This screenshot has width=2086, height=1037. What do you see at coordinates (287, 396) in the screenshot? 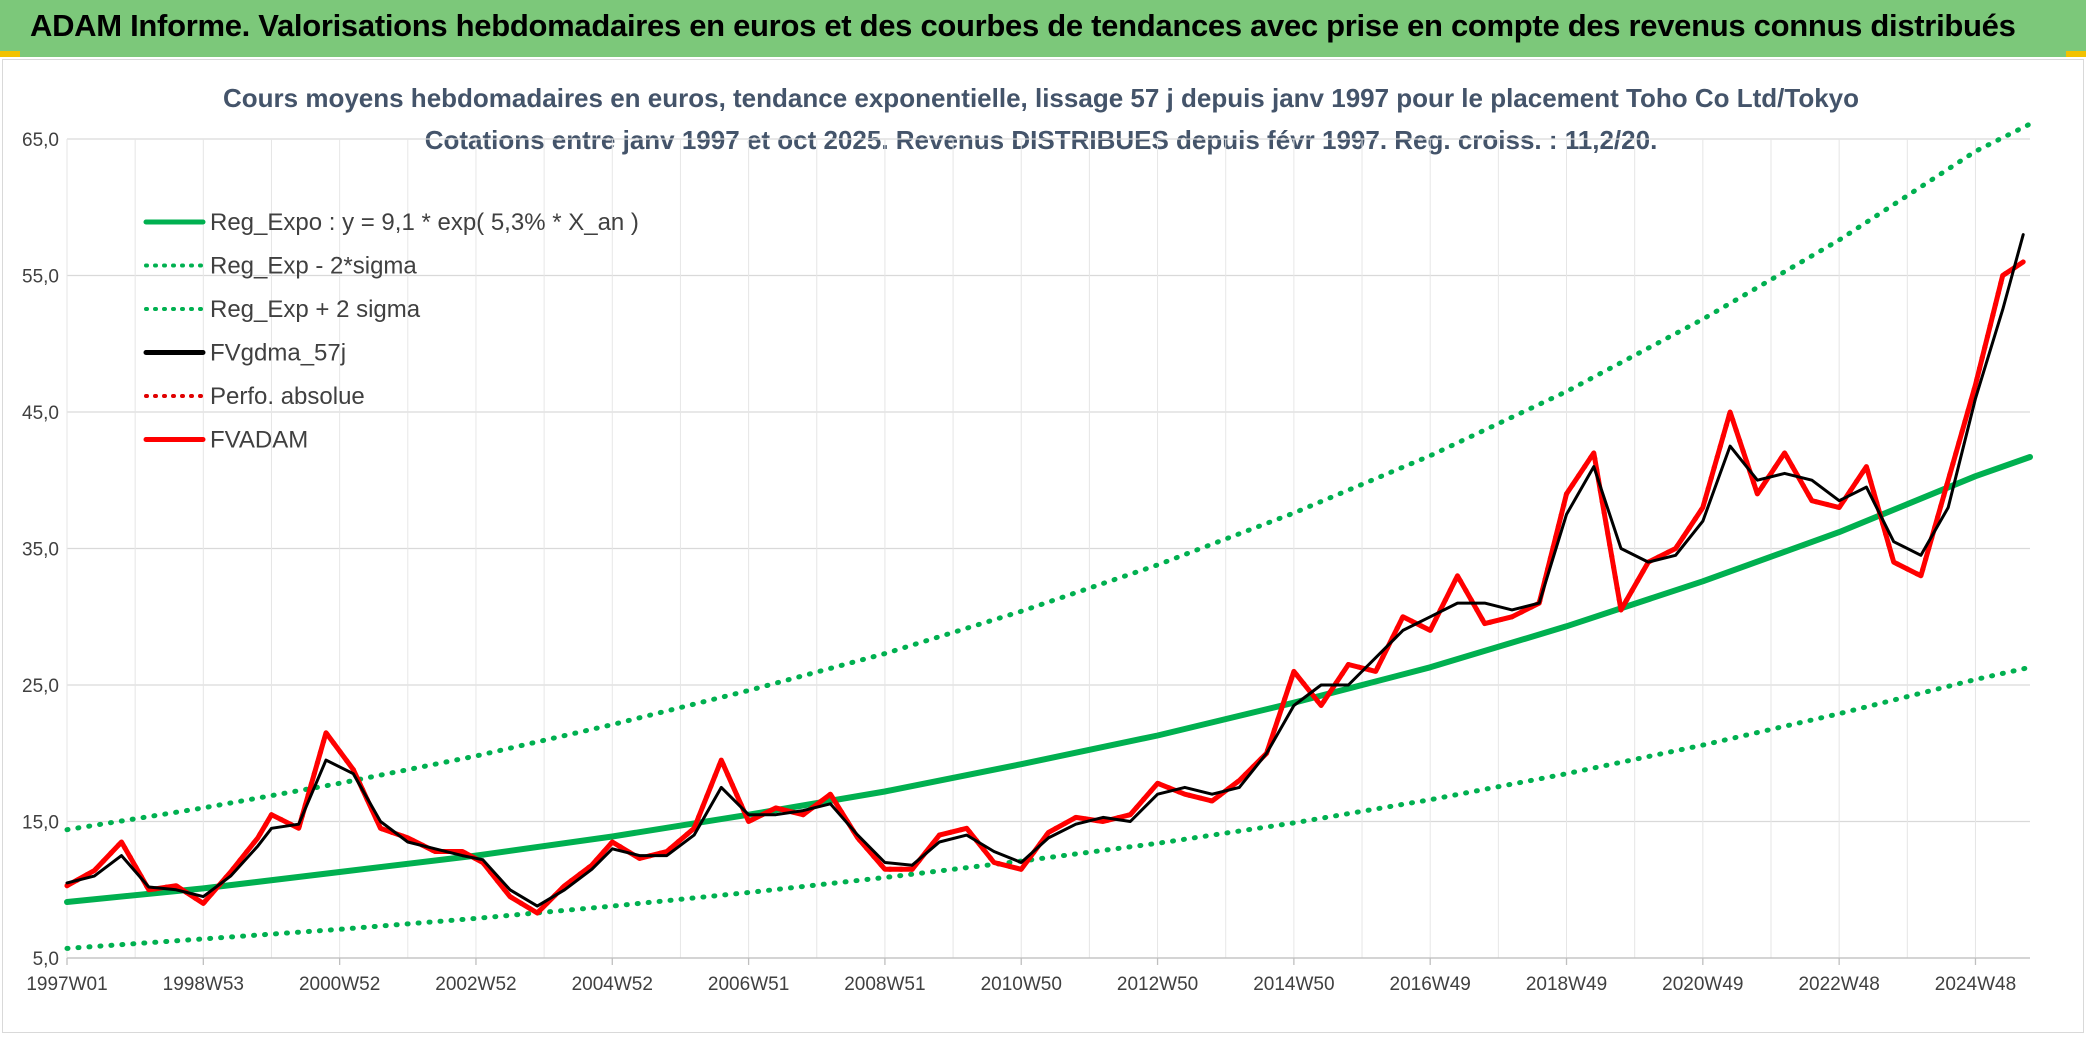
I see `legend-label: Perfo. absolue` at bounding box center [287, 396].